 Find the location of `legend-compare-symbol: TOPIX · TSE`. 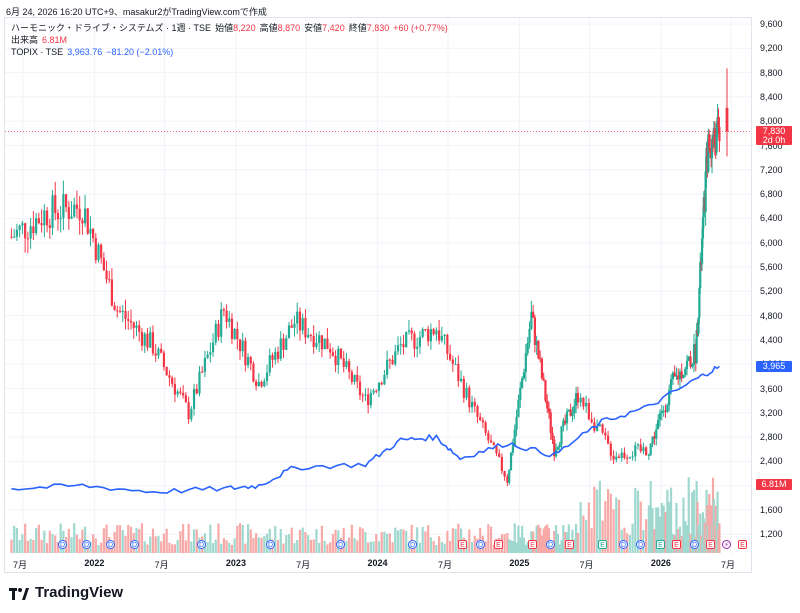

legend-compare-symbol: TOPIX · TSE is located at coordinates (37, 52).